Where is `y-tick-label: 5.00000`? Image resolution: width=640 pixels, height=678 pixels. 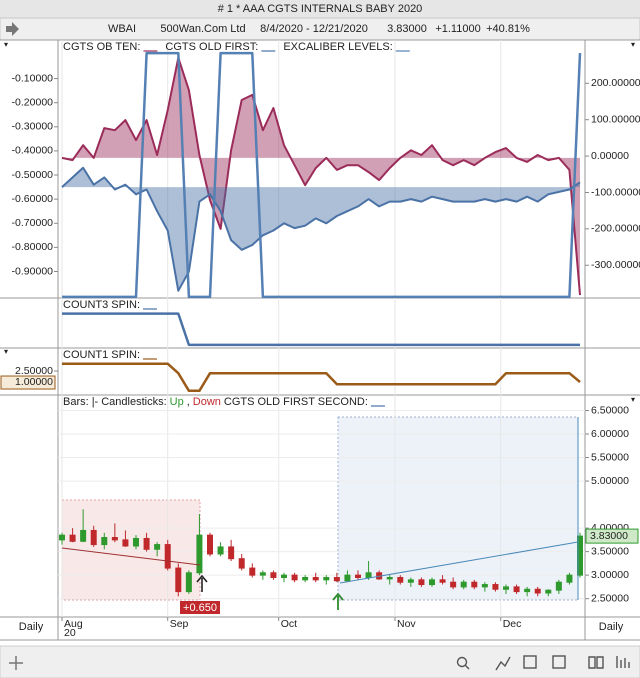 y-tick-label: 5.00000 is located at coordinates (610, 481).